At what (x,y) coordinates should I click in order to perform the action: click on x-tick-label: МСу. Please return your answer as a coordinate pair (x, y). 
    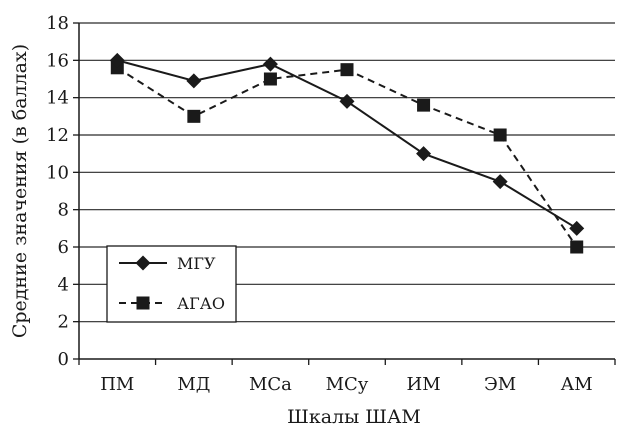
    Looking at the image, I should click on (347, 384).